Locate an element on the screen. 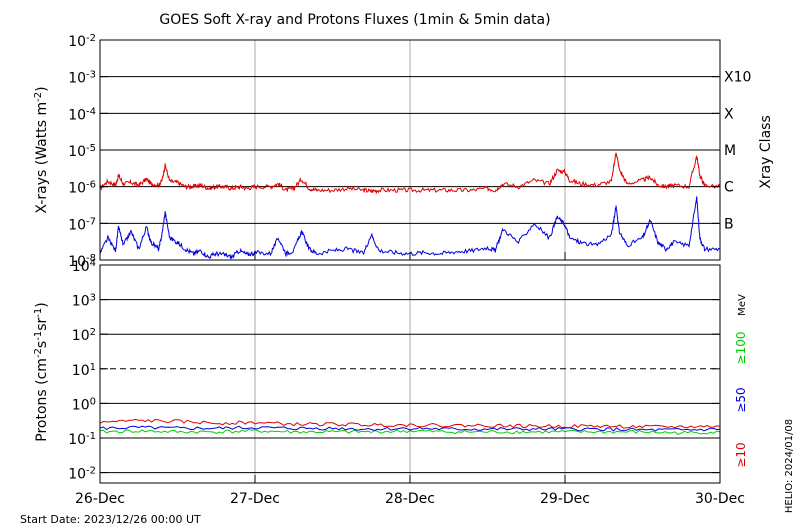 This screenshot has height=530, width=800. xray-y-tick-label: 10⁻⁶ is located at coordinates (82, 188).